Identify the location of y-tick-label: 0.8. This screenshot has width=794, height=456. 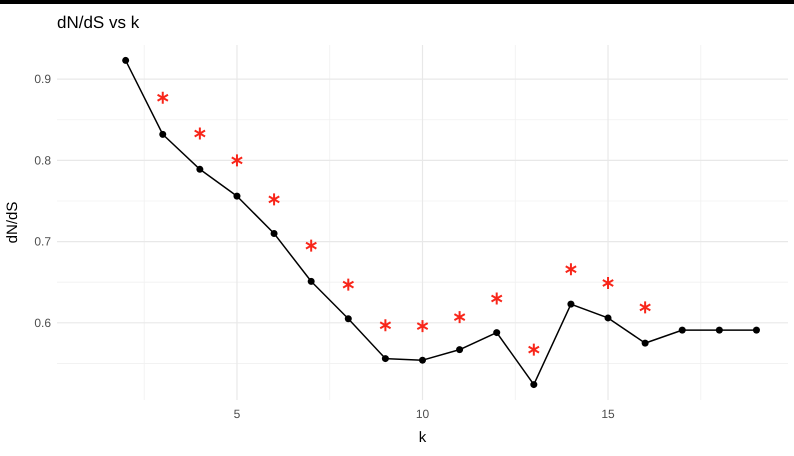
(43, 160).